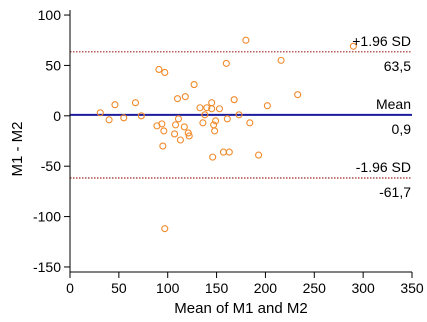 This screenshot has height=322, width=427. I want to click on x-tick-label: 150, so click(217, 288).